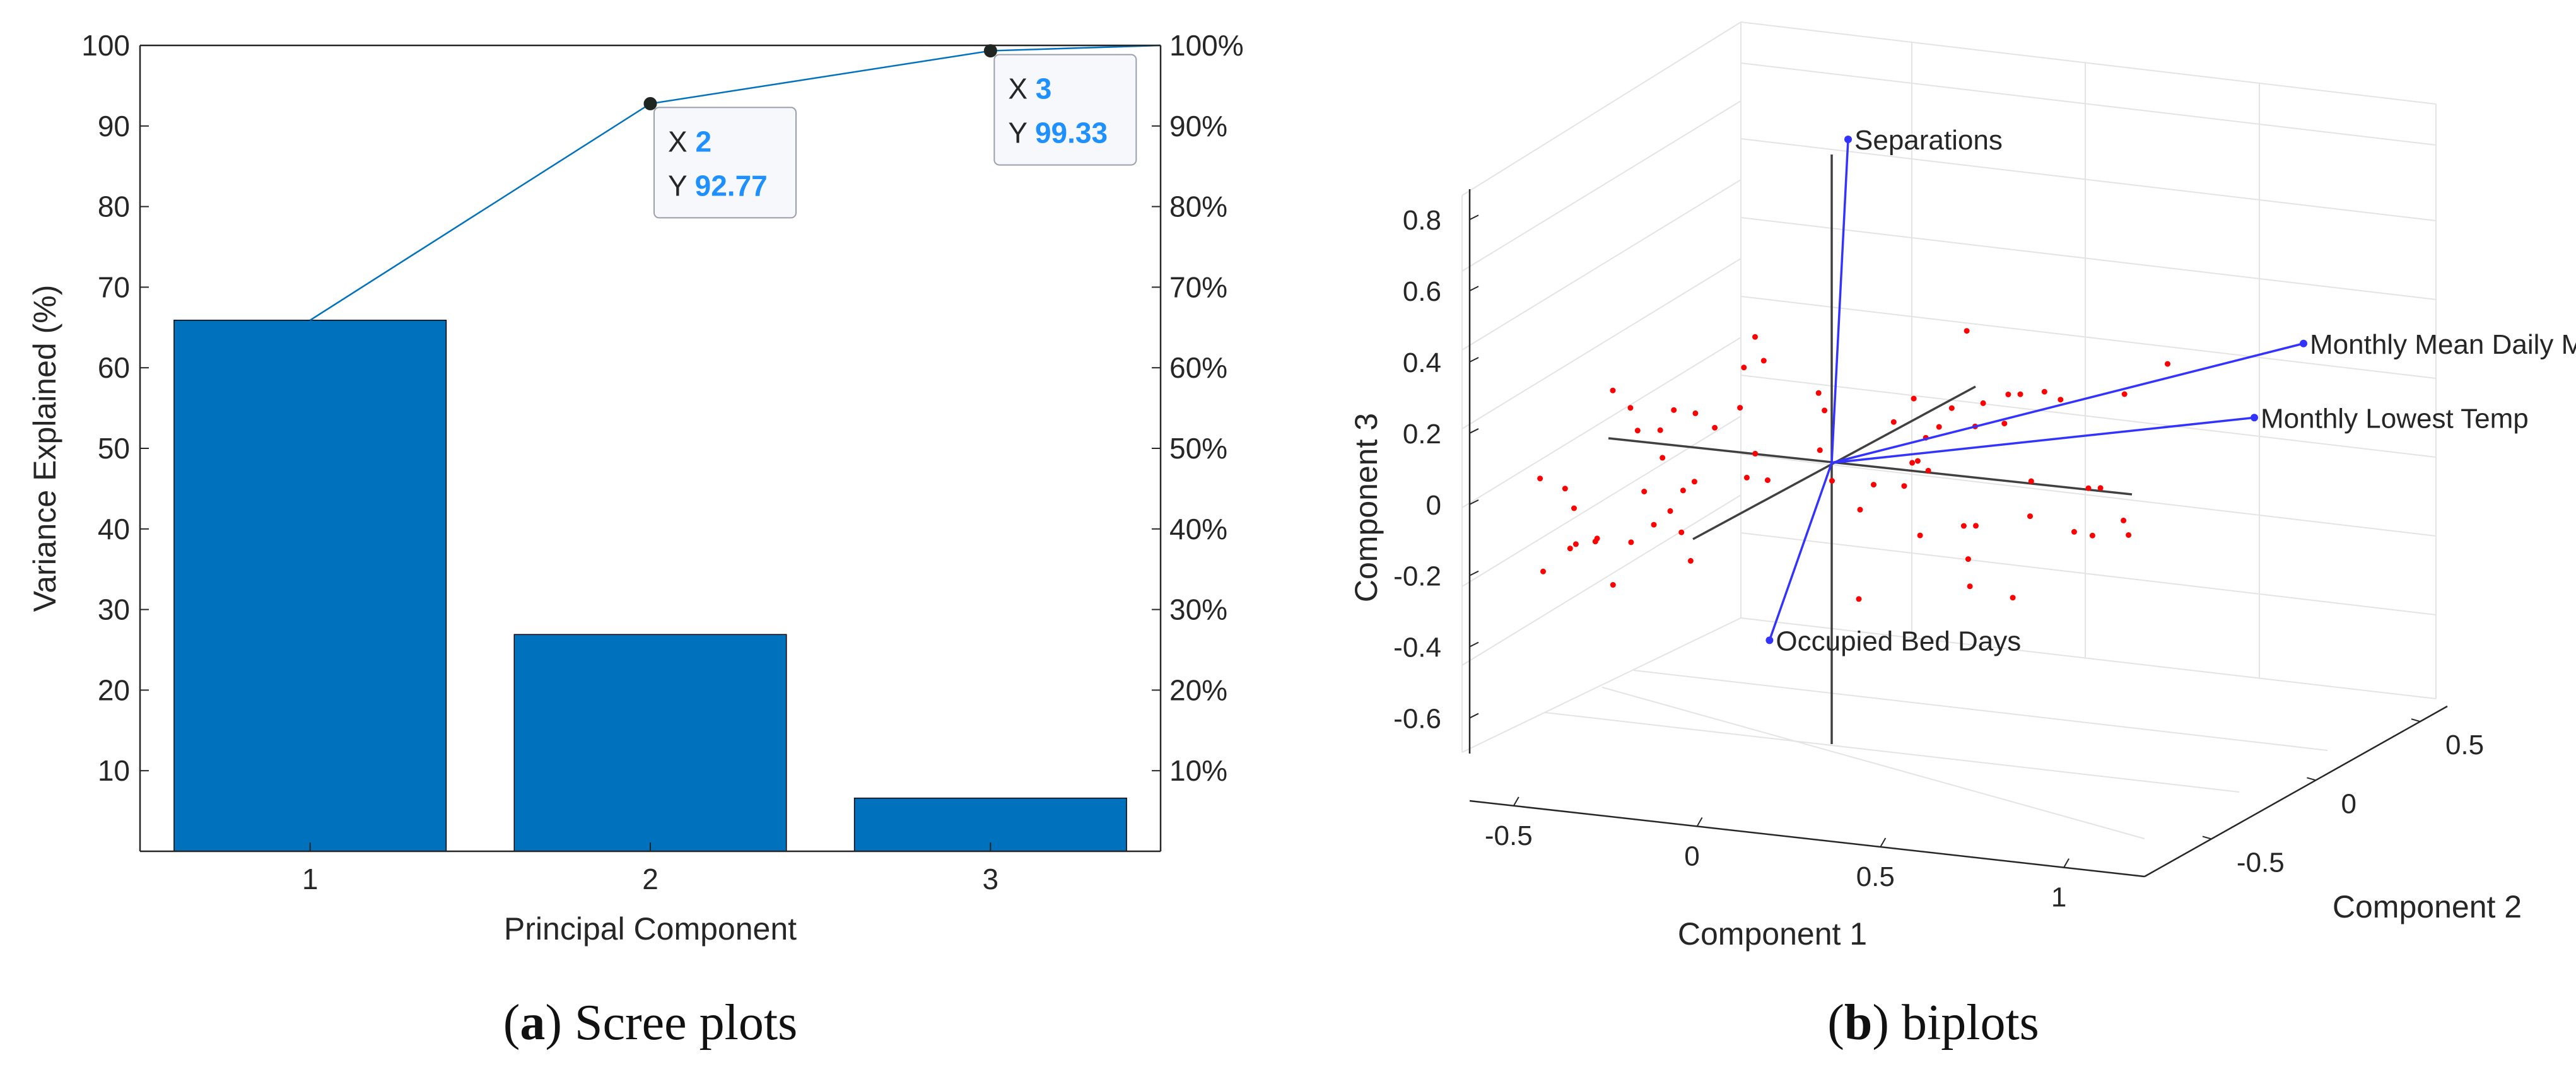 The height and width of the screenshot is (1072, 2576). What do you see at coordinates (1422, 291) in the screenshot?
I see `z-tick-label: 0.6` at bounding box center [1422, 291].